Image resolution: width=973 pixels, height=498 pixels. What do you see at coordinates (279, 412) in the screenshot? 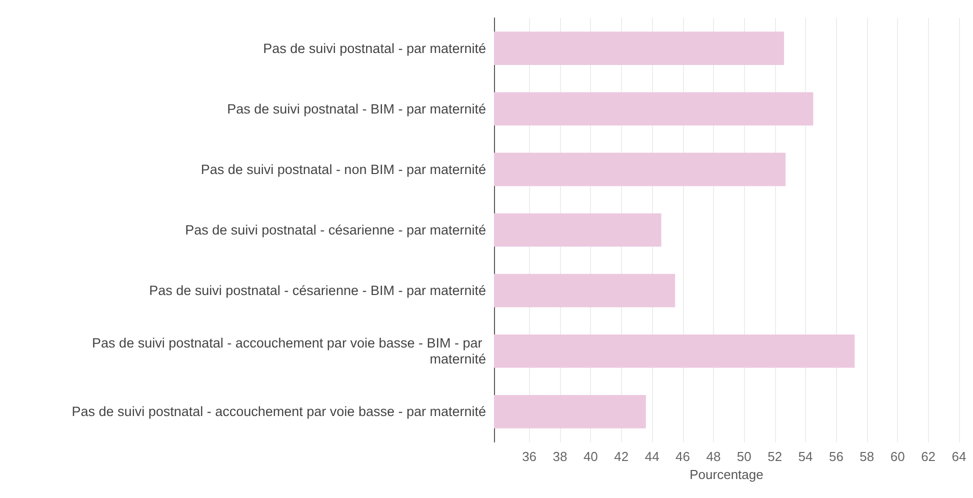
I see `y-tick-label: Pas de suivi postnatal - accouchement par voie basse - par maternité` at bounding box center [279, 412].